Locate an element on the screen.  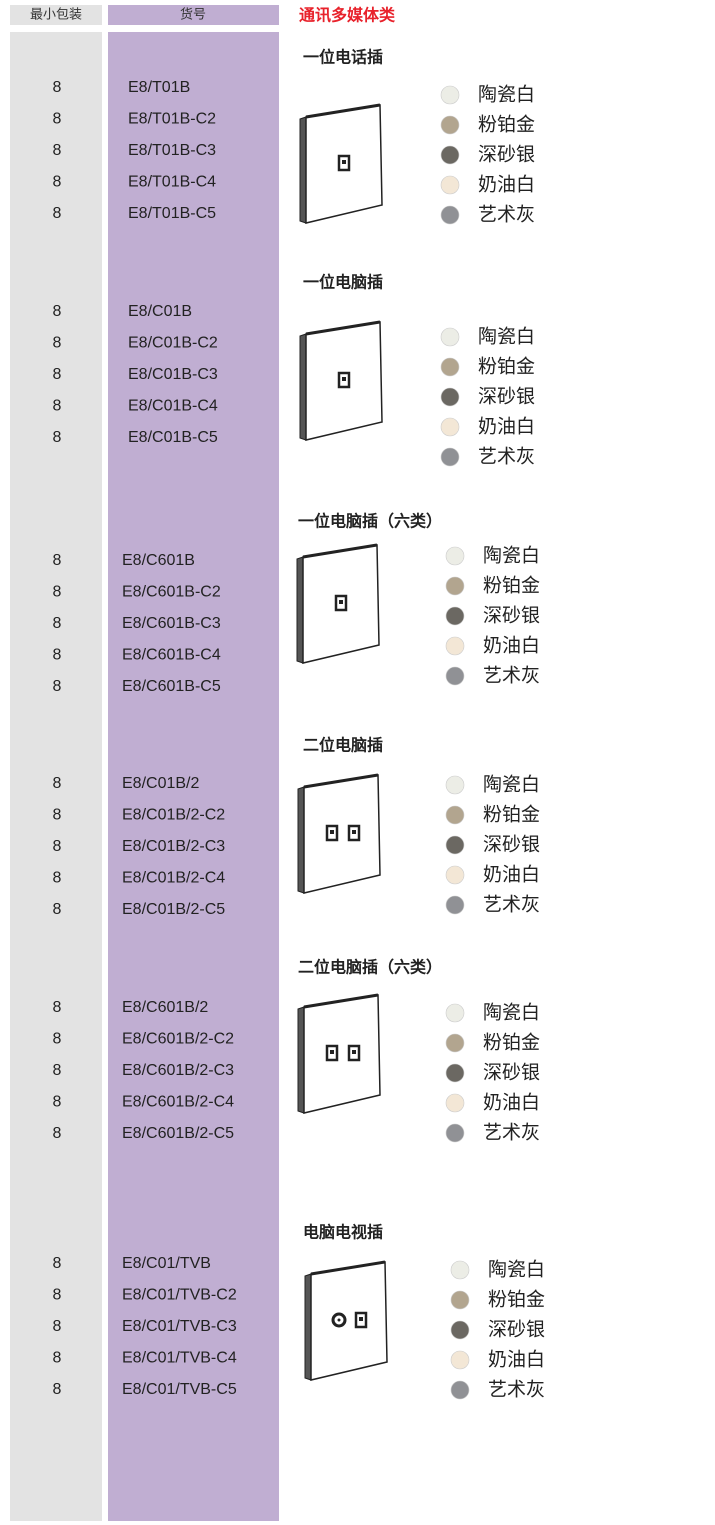
item-code: E8/C601B-C5 is located at coordinates (171, 686).